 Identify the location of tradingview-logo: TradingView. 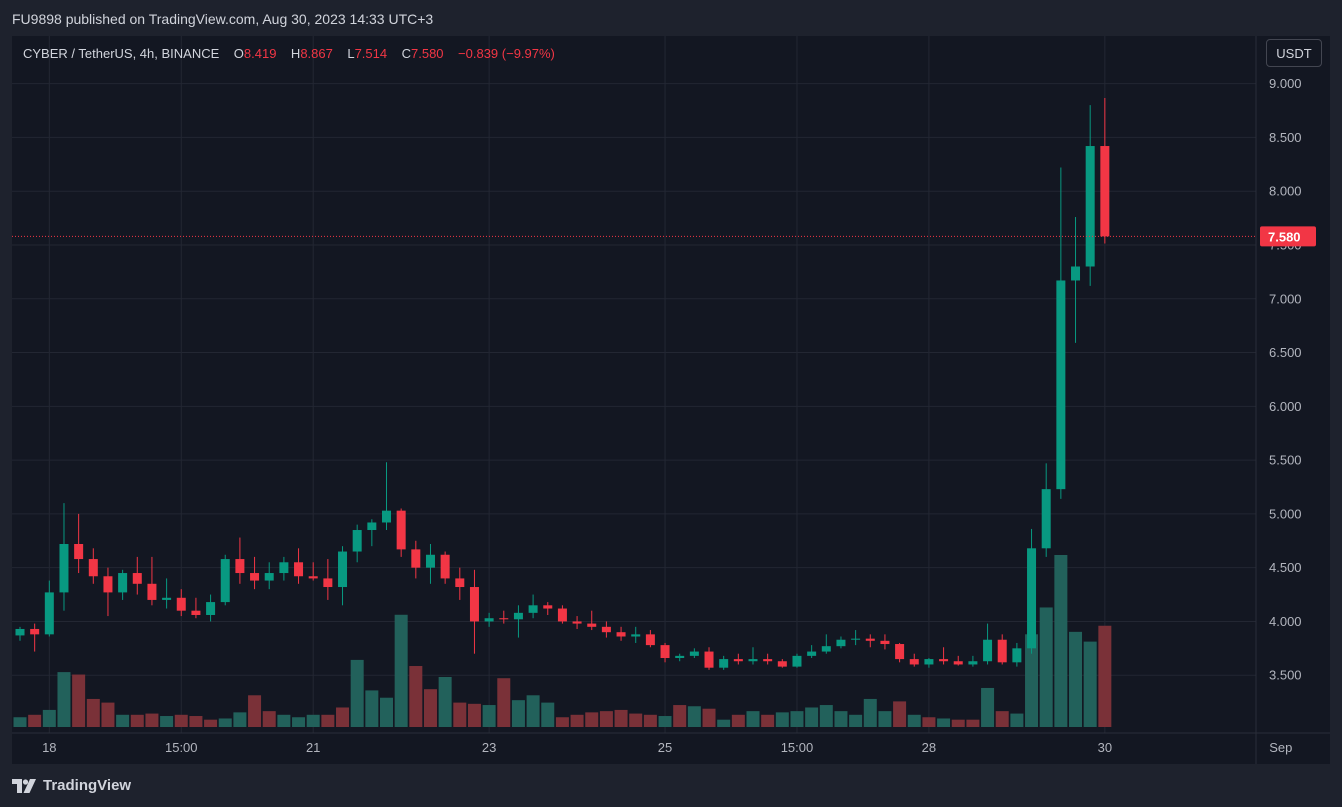
(71, 785).